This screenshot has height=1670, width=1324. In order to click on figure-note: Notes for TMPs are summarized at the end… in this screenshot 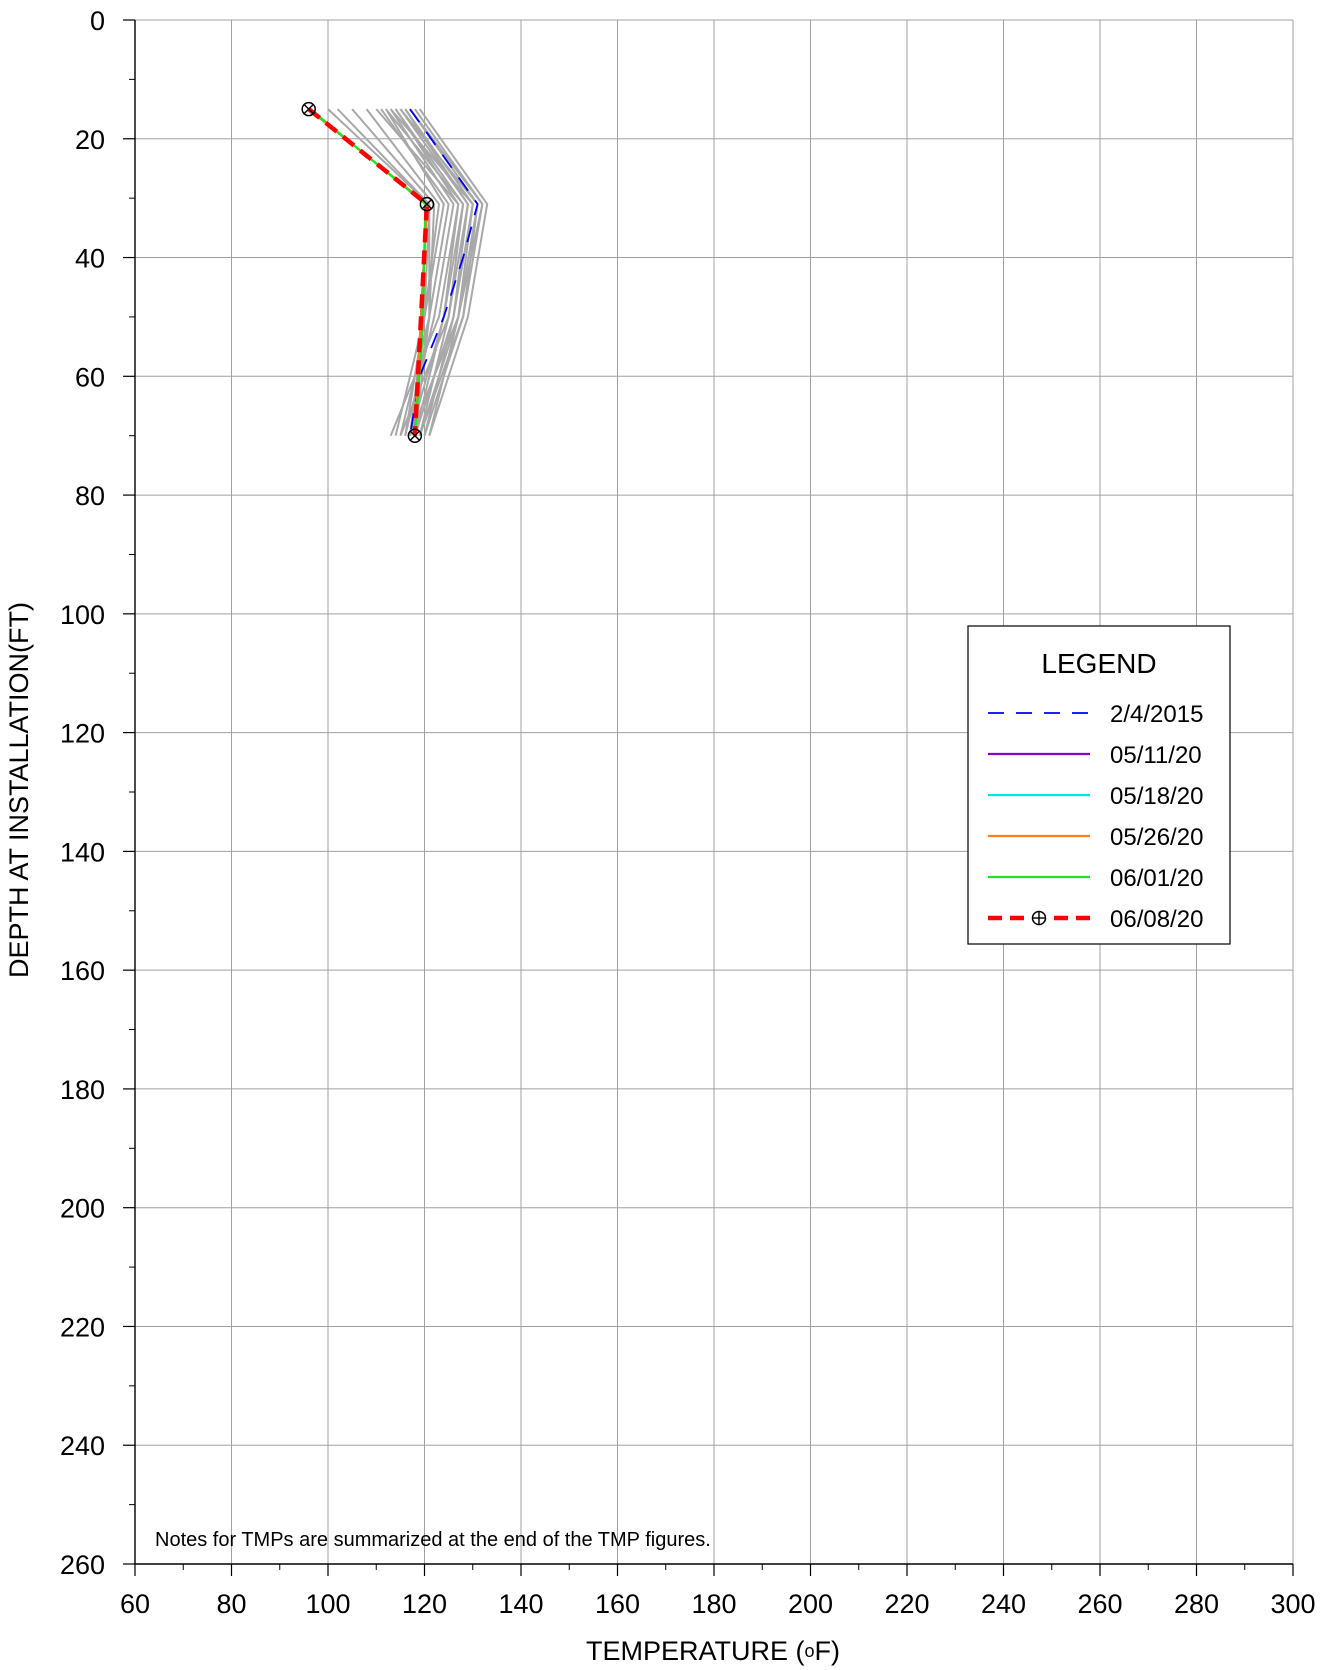, I will do `click(433, 1540)`.